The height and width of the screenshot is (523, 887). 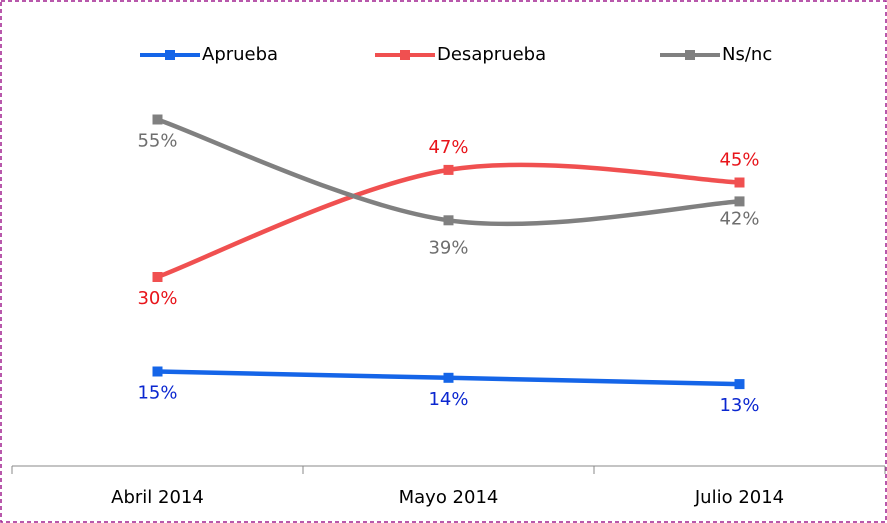 I want to click on legend-label: Aprueba, so click(x=240, y=54).